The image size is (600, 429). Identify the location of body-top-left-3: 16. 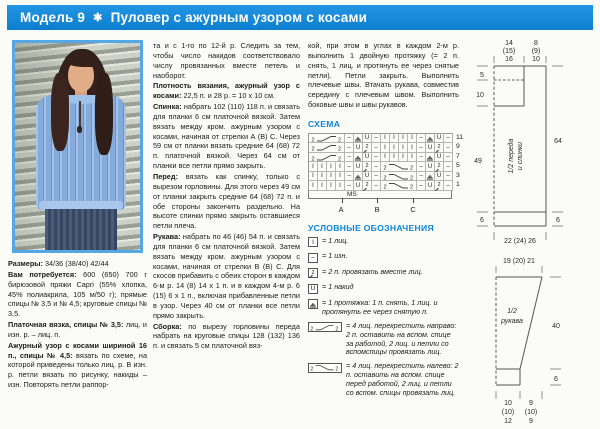
(509, 59).